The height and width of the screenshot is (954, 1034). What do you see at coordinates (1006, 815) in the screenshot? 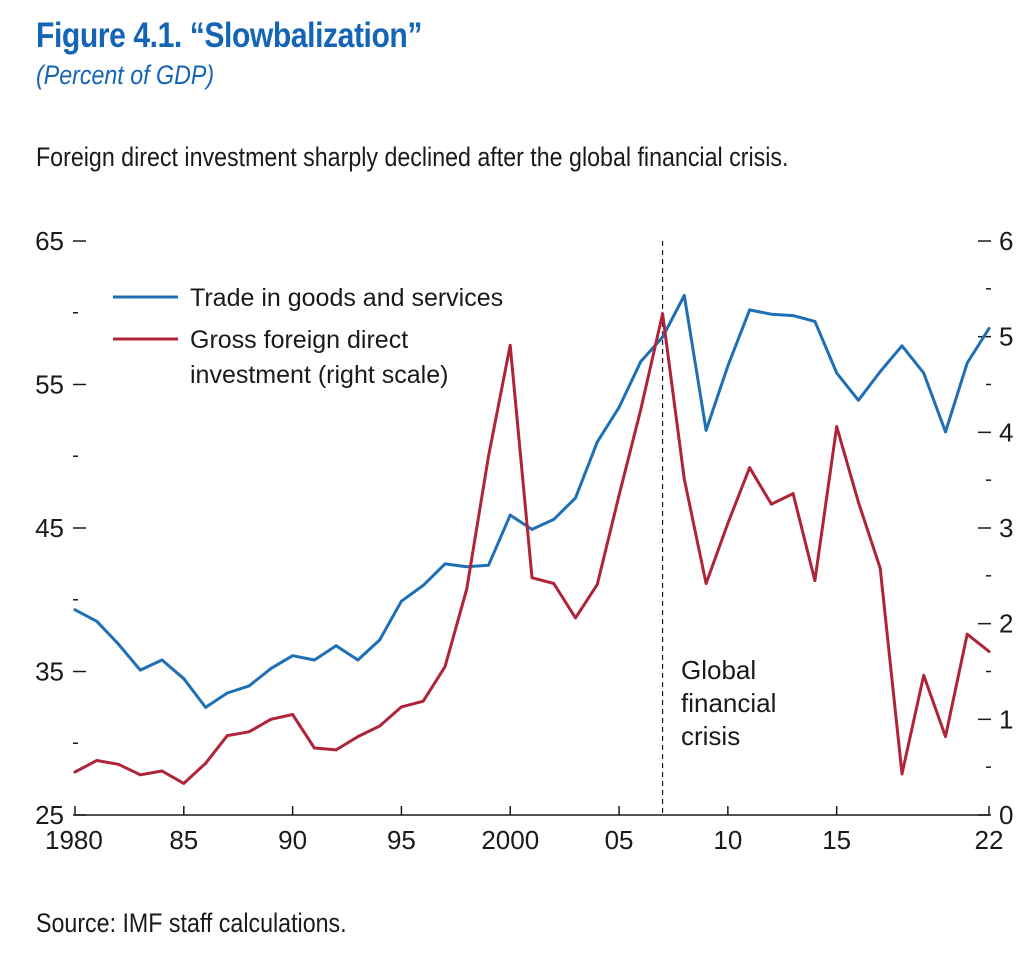
I see `y-right-tick-label: 0` at bounding box center [1006, 815].